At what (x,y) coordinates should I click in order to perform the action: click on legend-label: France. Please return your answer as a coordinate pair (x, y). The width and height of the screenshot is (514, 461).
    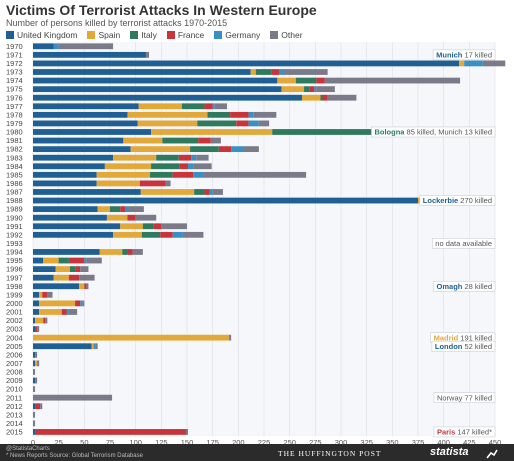
    Looking at the image, I should click on (191, 35).